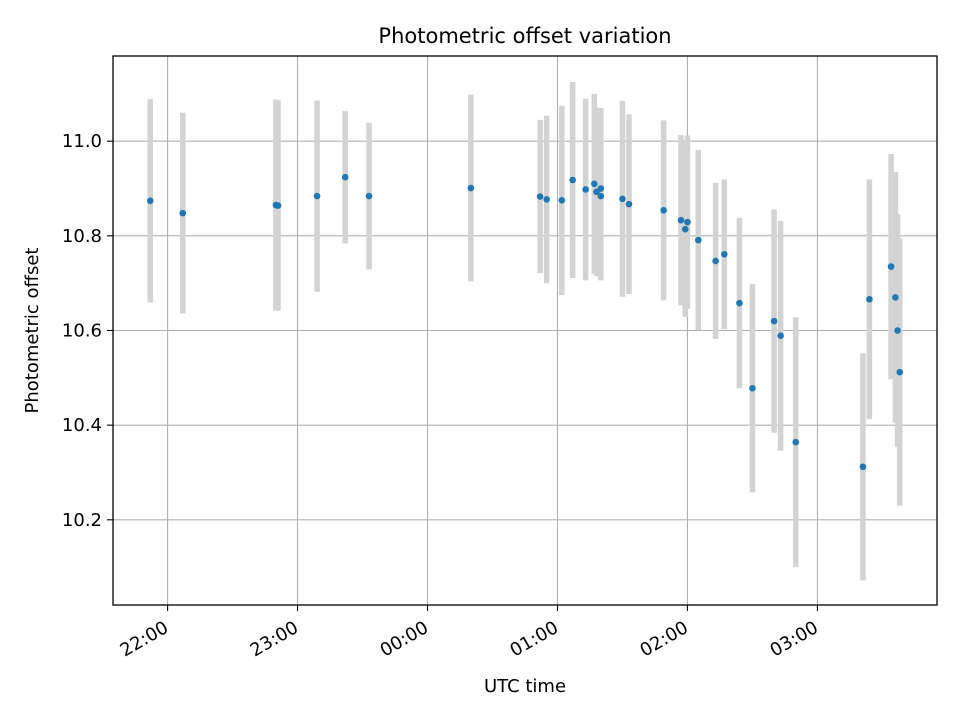 The height and width of the screenshot is (720, 960). I want to click on y-tick-label: 10.4, so click(82, 425).